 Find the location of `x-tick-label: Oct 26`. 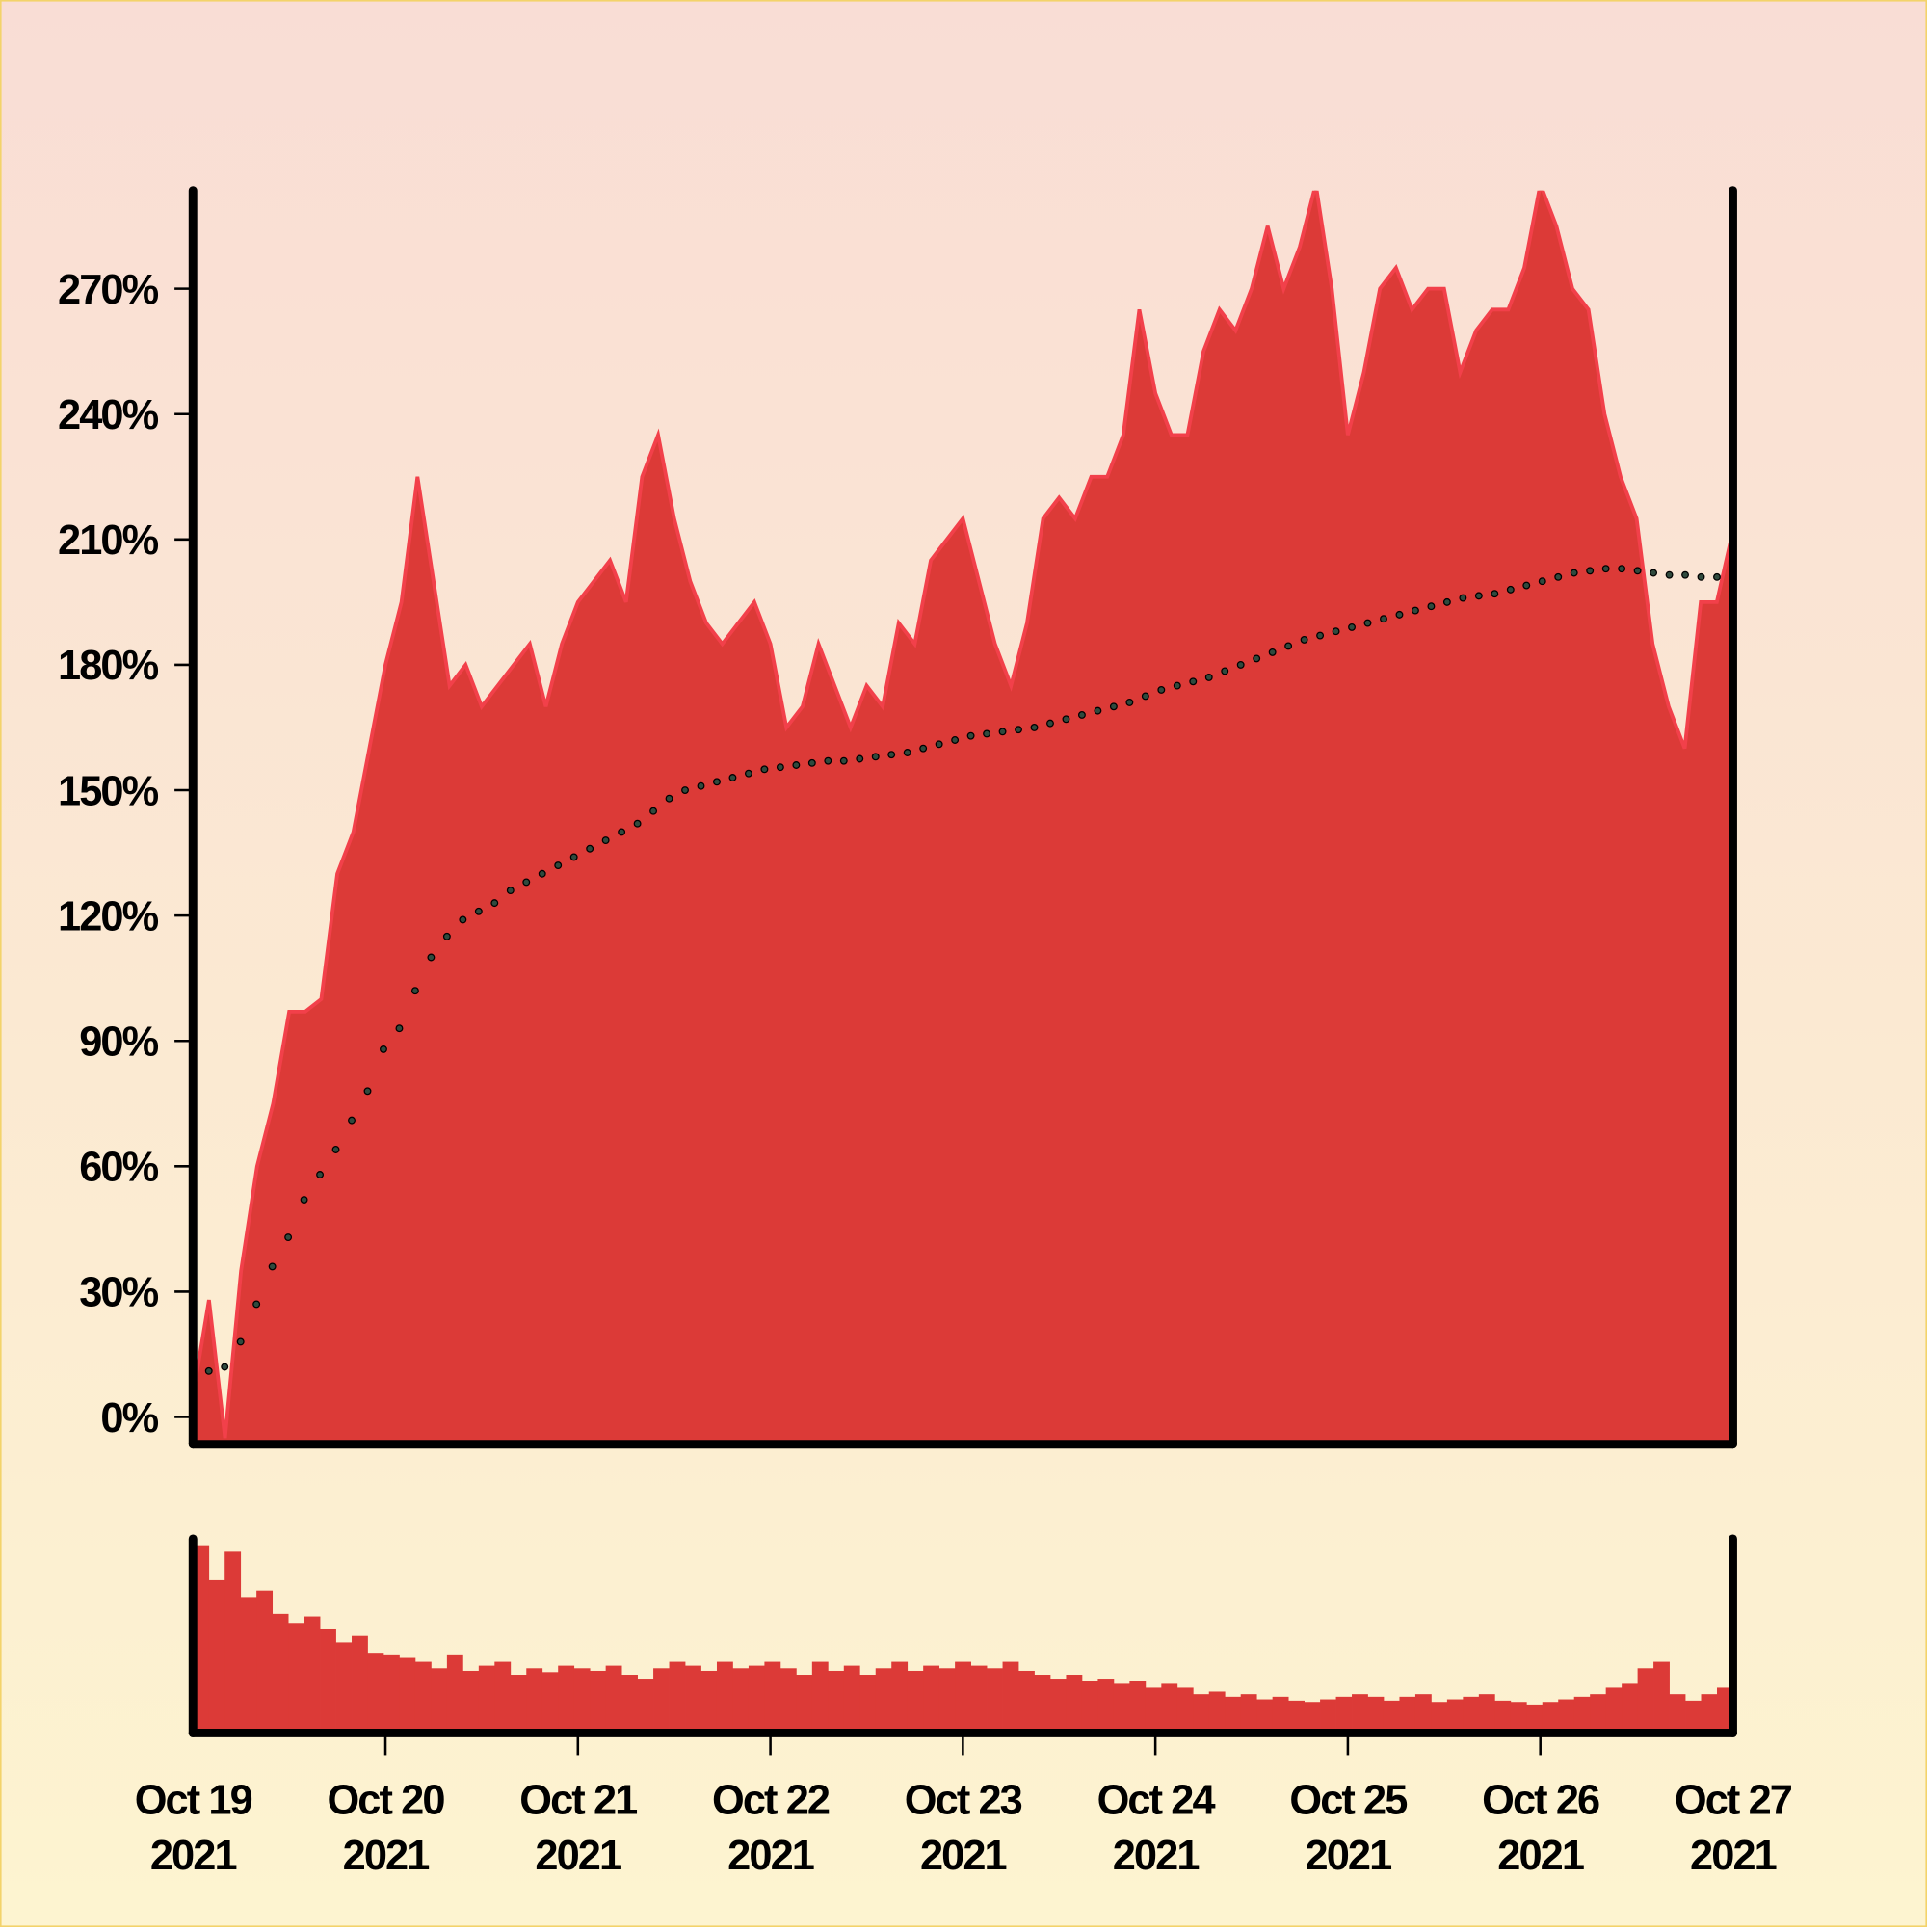

x-tick-label: Oct 26 is located at coordinates (1540, 1801).